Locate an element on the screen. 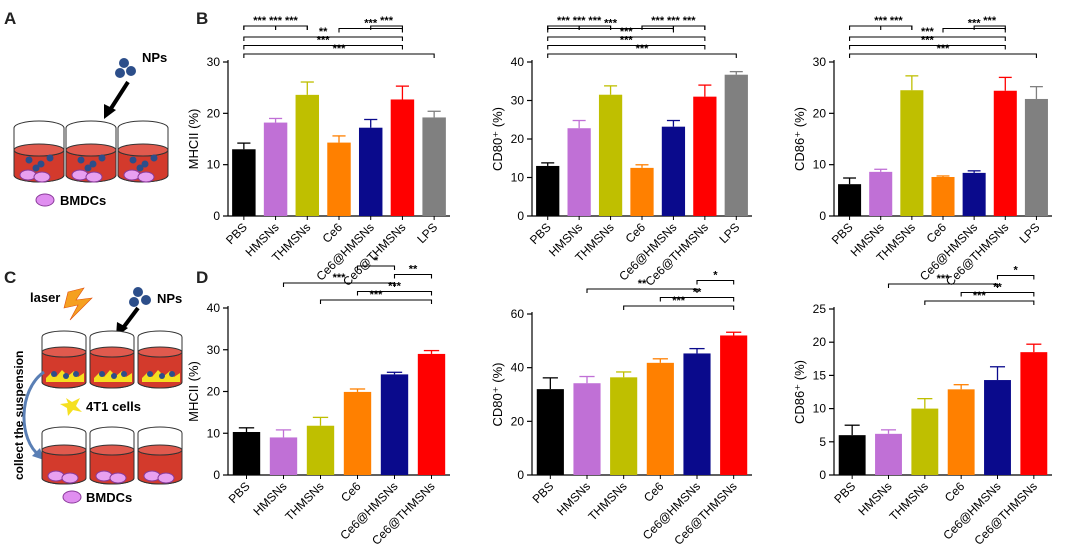 Image resolution: width=1065 pixels, height=554 pixels. panel-label-c: C is located at coordinates (10, 277).